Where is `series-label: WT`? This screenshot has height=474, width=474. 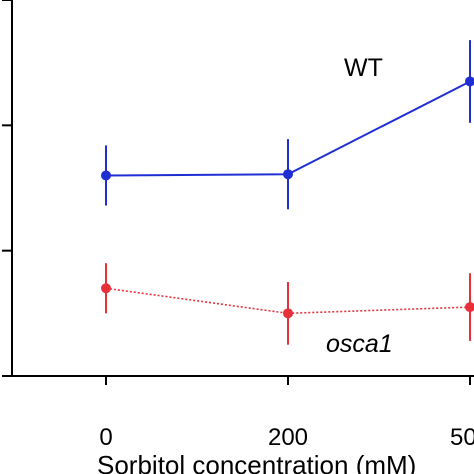
series-label: WT is located at coordinates (363, 68).